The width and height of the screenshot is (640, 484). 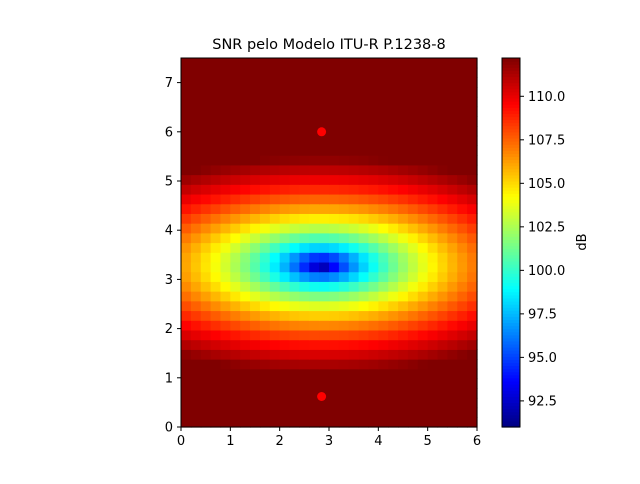 I want to click on y-tick-label: 1, so click(x=169, y=378).